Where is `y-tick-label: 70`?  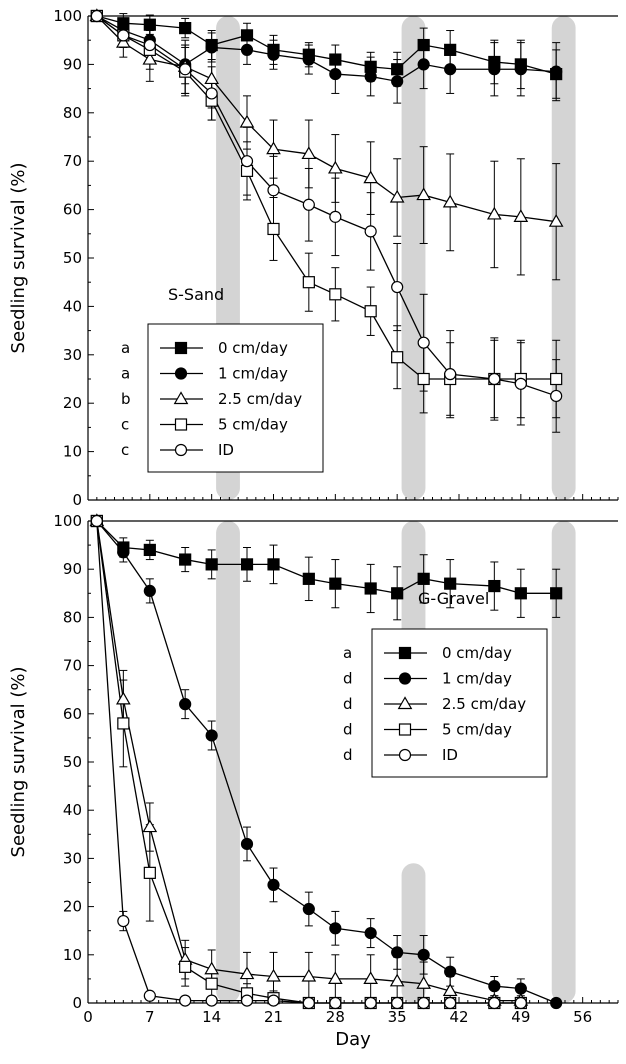
y-tick-label: 70 is located at coordinates (72, 161).